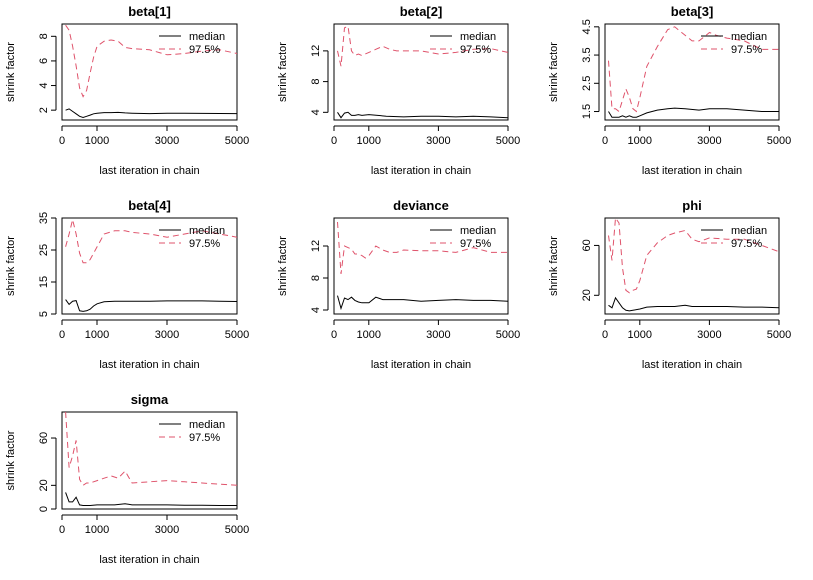 This screenshot has height=580, width=813. Describe the element at coordinates (421, 11) in the screenshot. I see `panel-title: beta[2]` at that location.